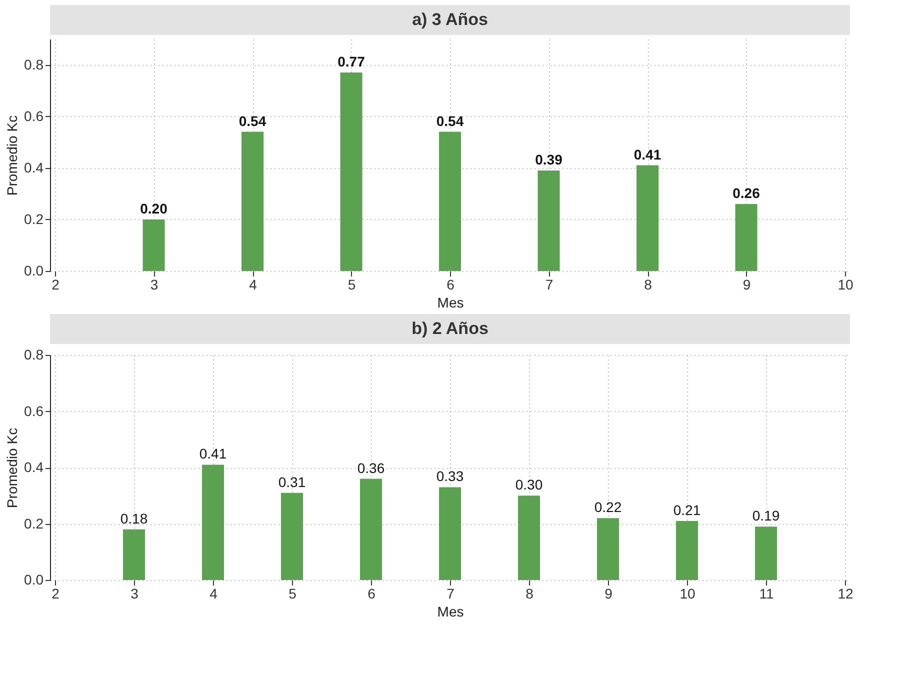 This screenshot has width=904, height=692. I want to click on data-label: 0.33, so click(450, 476).